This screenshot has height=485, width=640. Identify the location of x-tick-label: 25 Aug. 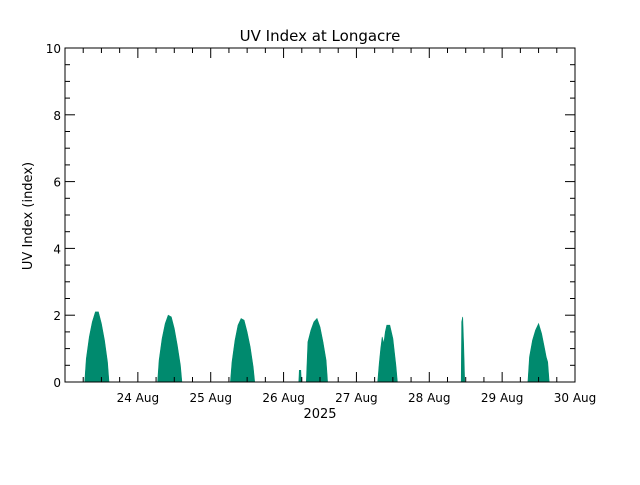
(210, 398).